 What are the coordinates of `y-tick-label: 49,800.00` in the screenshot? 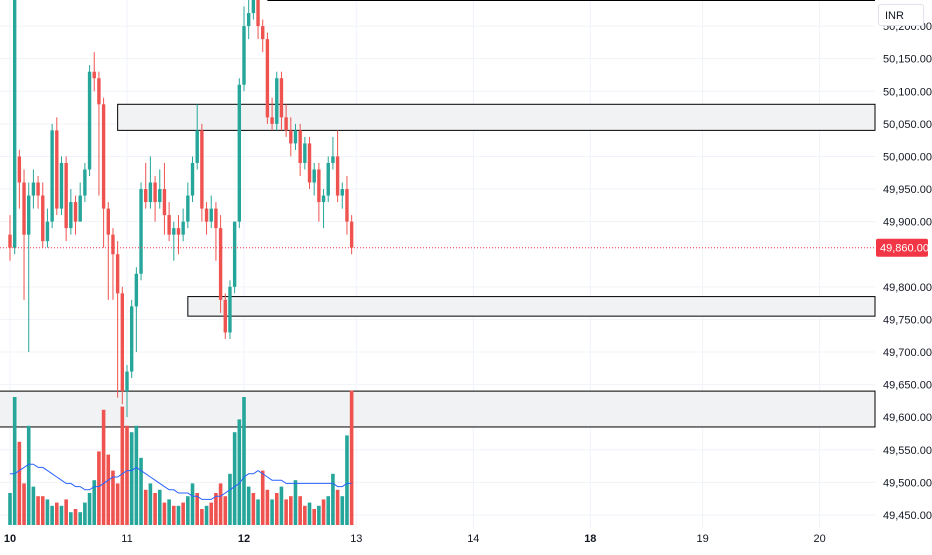 It's located at (907, 288).